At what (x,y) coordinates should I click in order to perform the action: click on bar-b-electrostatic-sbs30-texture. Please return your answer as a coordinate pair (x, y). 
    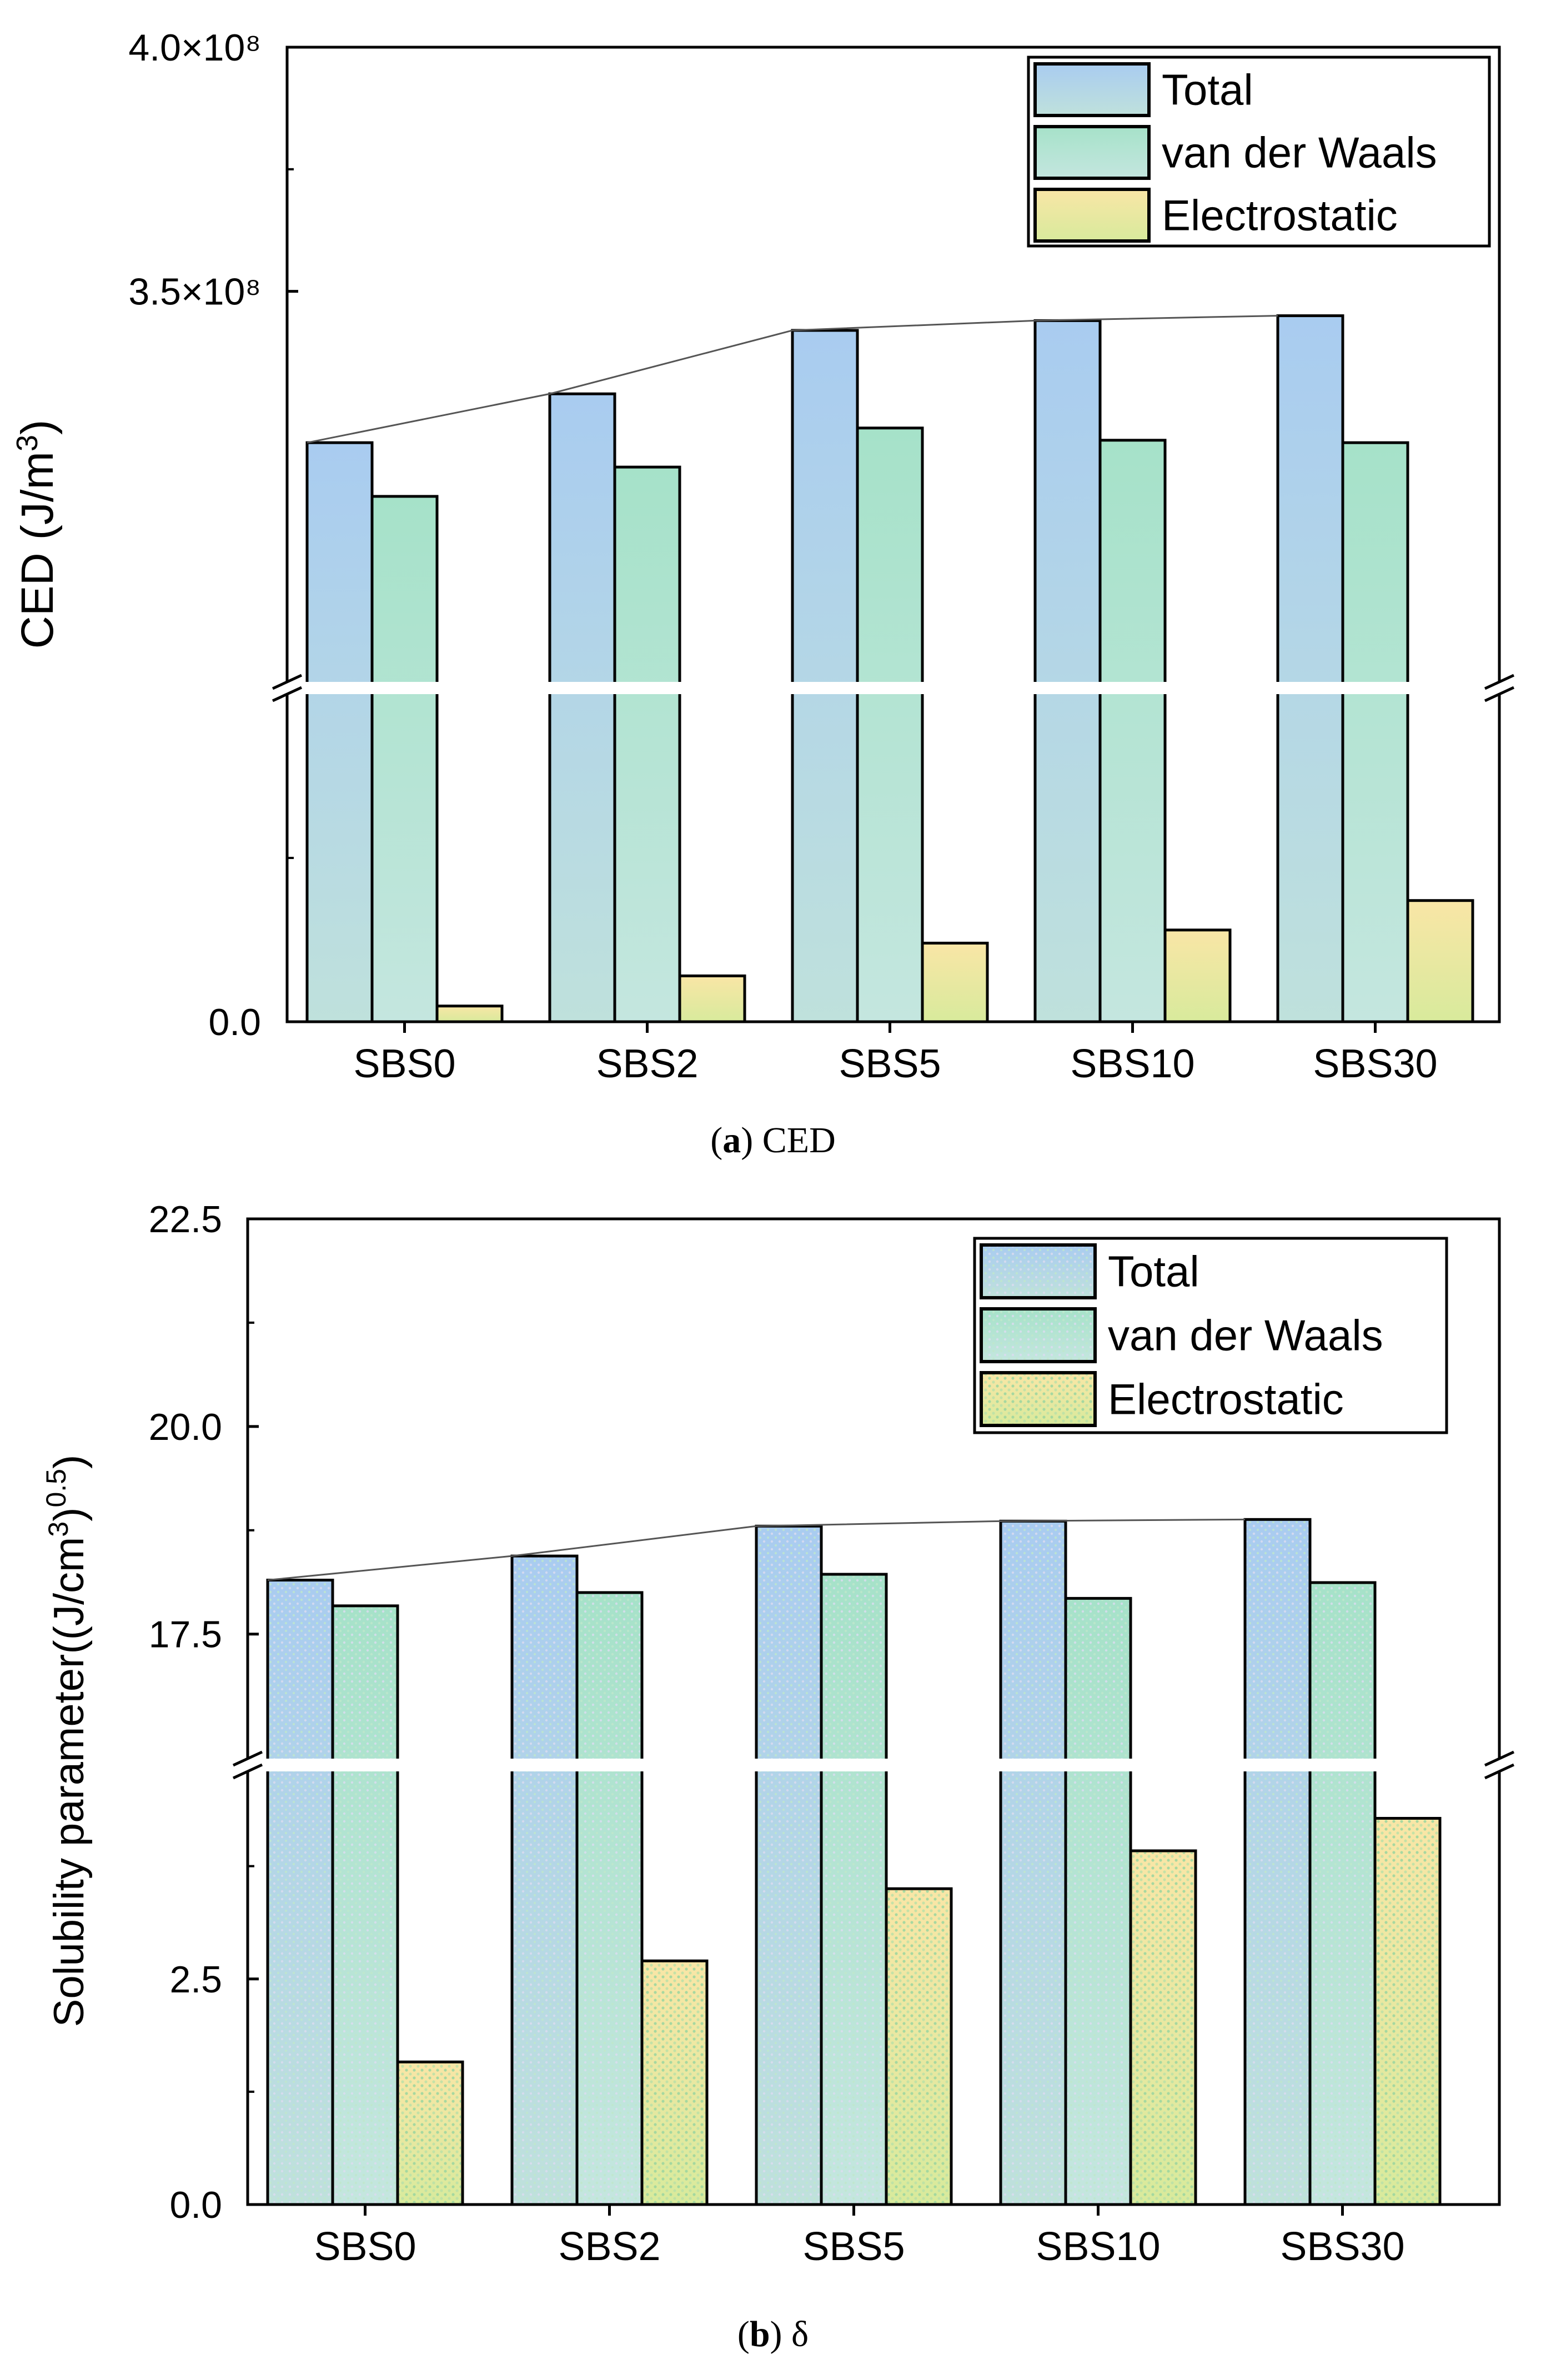
    Looking at the image, I should click on (1407, 2011).